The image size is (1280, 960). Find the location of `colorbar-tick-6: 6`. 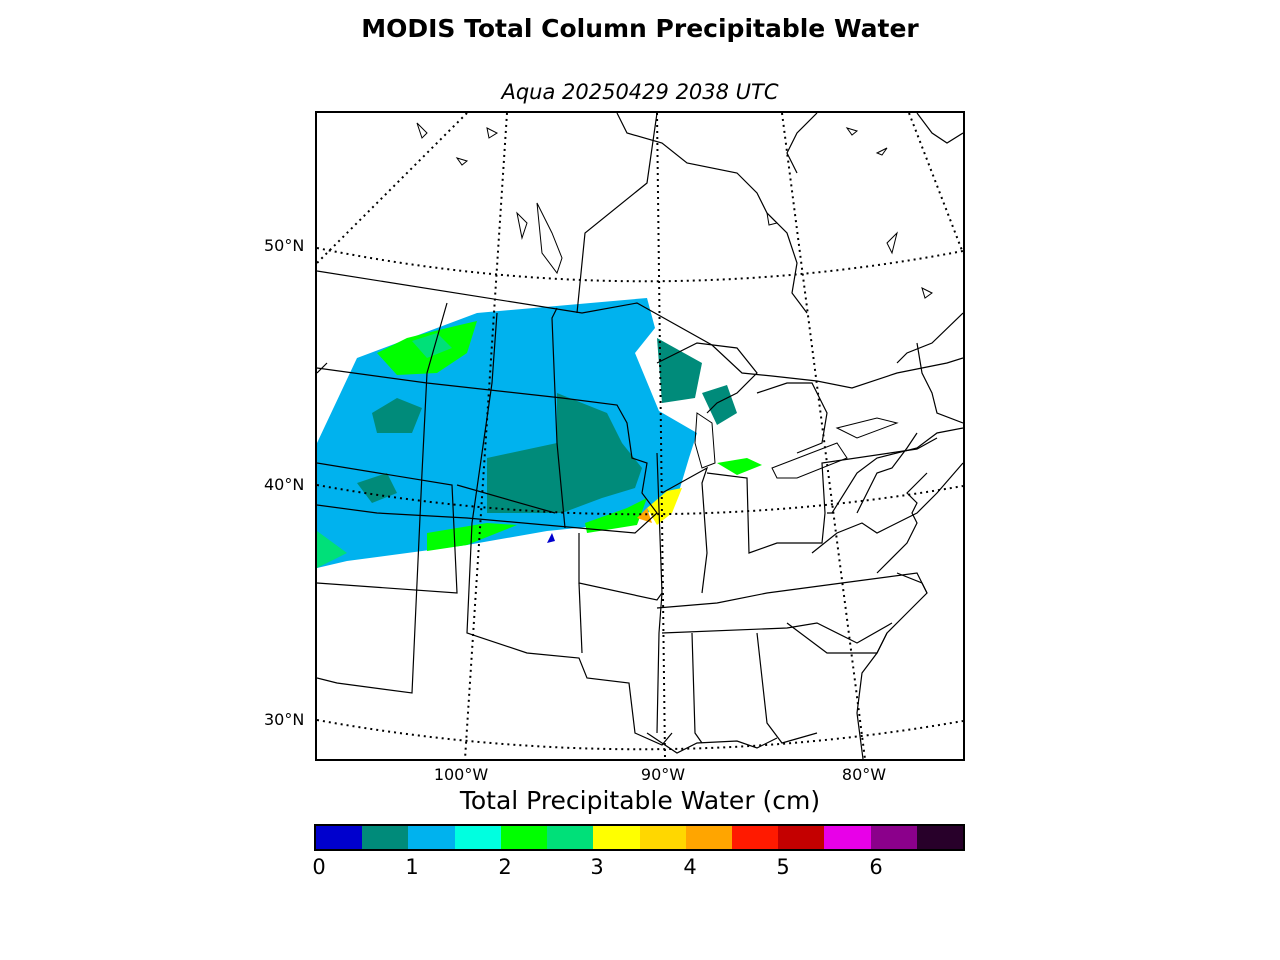

colorbar-tick-6: 6 is located at coordinates (876, 867).